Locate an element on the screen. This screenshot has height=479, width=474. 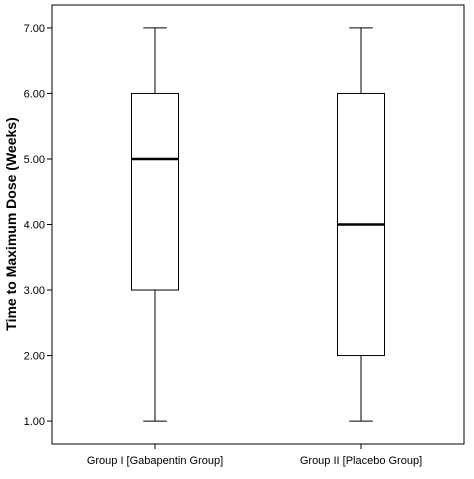
x-category-label: Group I [Gabapentin Group] is located at coordinates (155, 461).